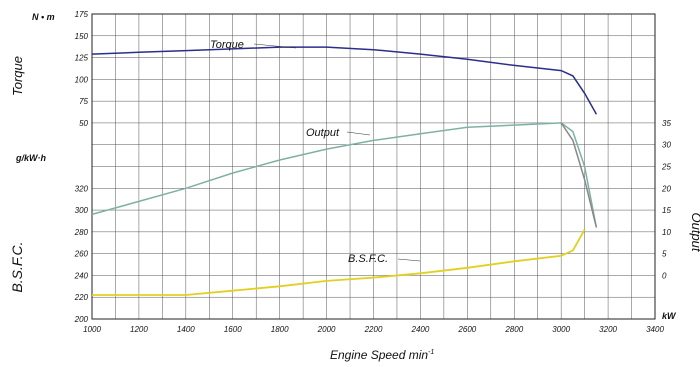  What do you see at coordinates (669, 316) in the screenshot?
I see `output-unit: kW` at bounding box center [669, 316].